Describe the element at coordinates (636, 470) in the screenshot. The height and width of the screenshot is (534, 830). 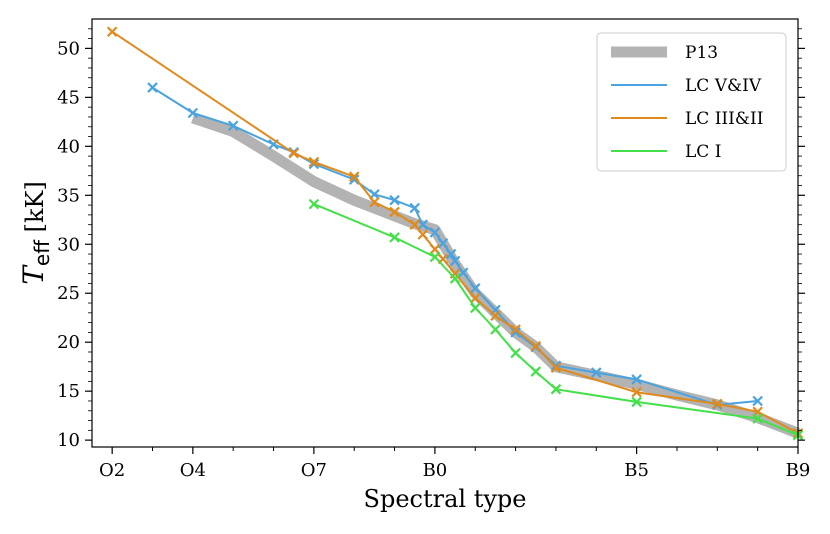
I see `x-tick-label: B5` at that location.